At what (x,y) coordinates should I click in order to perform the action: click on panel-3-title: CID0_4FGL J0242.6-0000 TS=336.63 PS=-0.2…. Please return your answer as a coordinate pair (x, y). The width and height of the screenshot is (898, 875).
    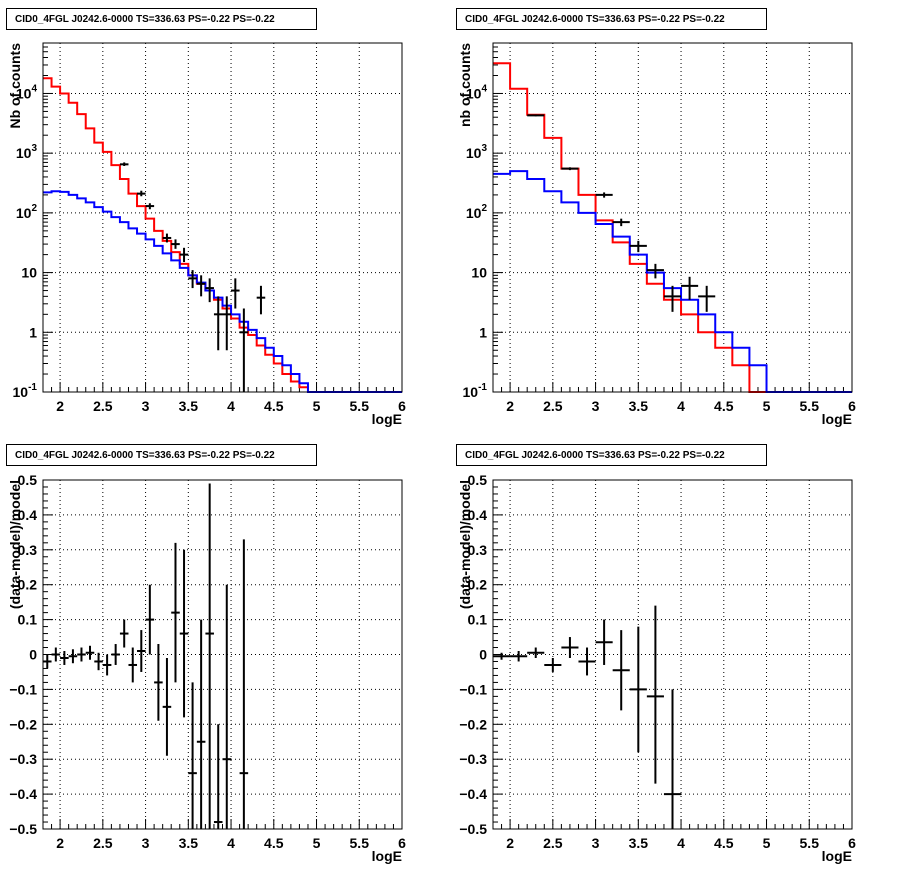
    Looking at the image, I should click on (161, 455).